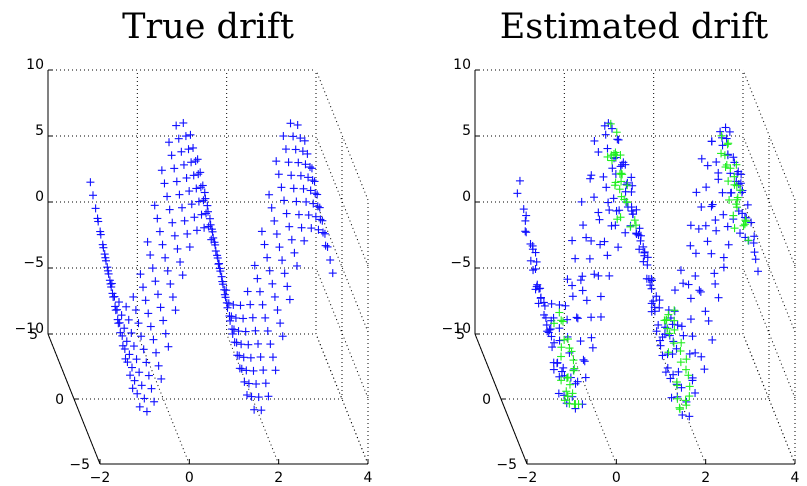  Describe the element at coordinates (79, 465) in the screenshot. I see `y-tick-label: −5` at that location.